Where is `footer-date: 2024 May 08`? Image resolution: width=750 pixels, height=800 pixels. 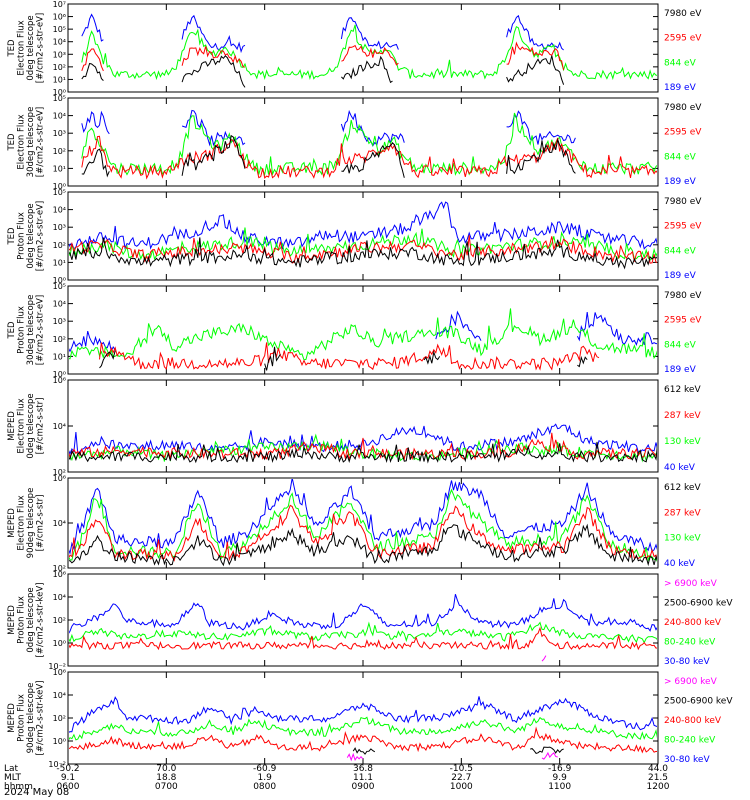
footer-date: 2024 May 08 is located at coordinates (36, 792).